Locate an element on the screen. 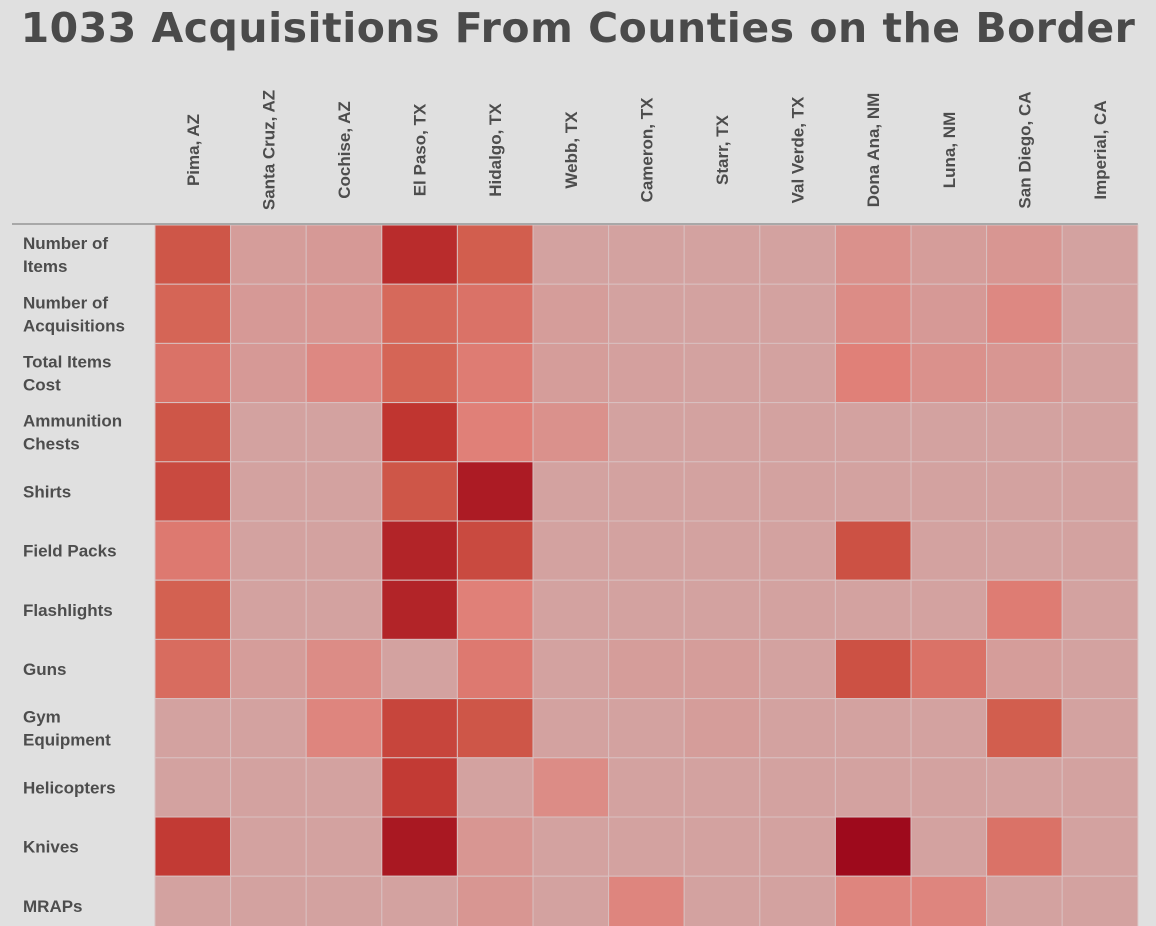  row-label: Cost is located at coordinates (42, 385).